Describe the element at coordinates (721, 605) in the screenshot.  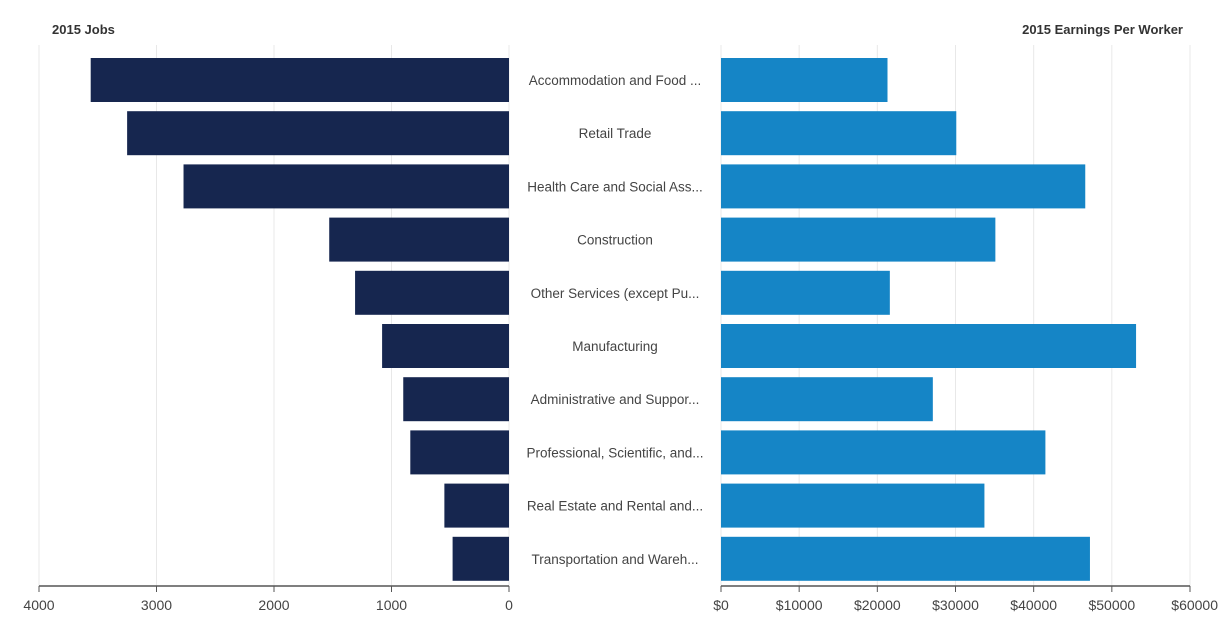
I see `right-tick-label: $0` at that location.